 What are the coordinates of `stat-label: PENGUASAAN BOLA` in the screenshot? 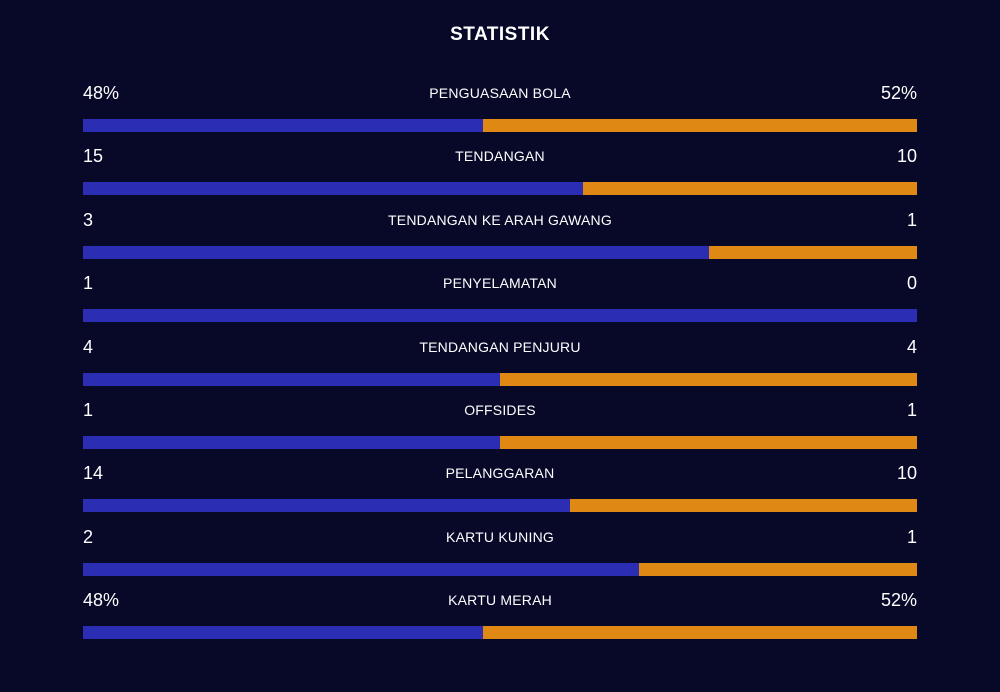 It's located at (500, 93).